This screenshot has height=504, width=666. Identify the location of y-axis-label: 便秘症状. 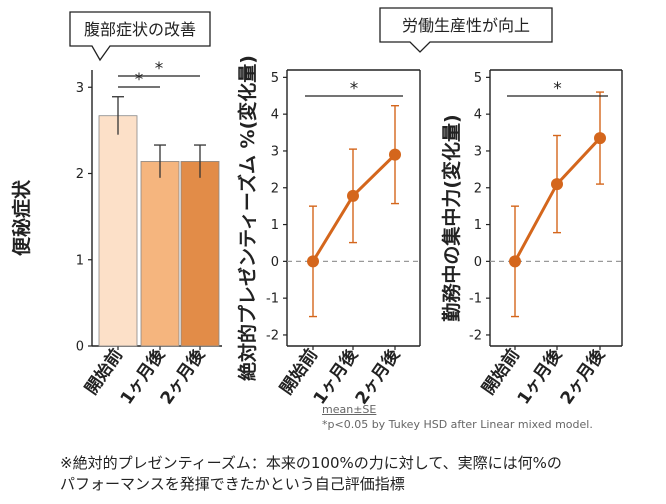
(21, 217).